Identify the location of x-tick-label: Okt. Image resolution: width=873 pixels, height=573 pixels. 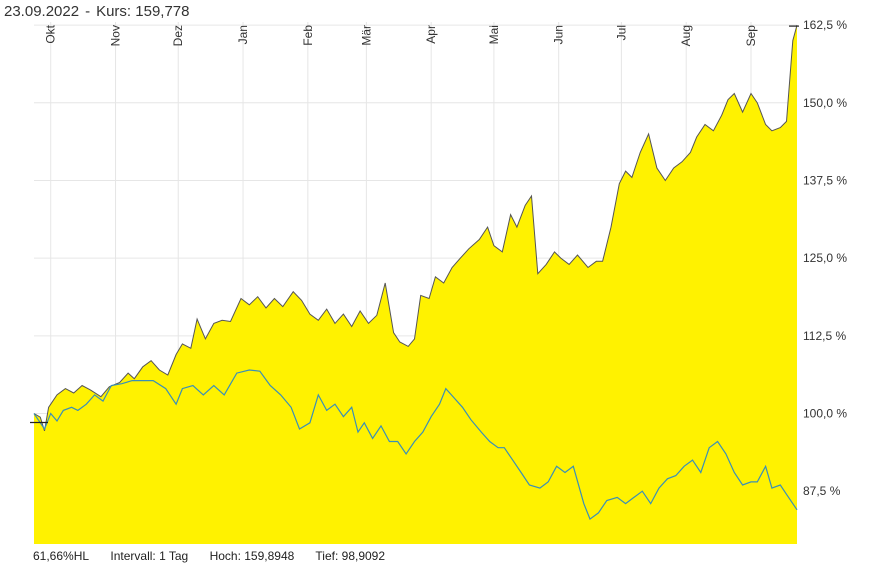
(51, 33).